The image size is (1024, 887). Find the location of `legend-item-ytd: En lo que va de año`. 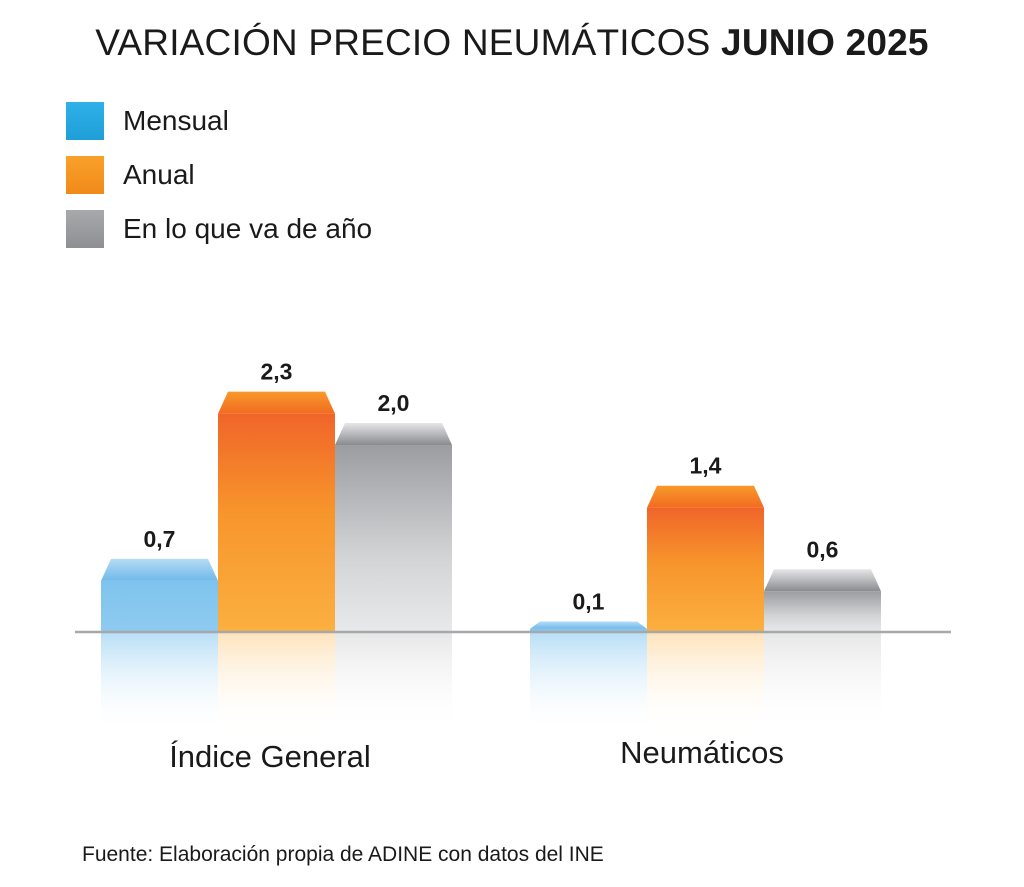

legend-item-ytd: En lo que va de año is located at coordinates (219, 229).